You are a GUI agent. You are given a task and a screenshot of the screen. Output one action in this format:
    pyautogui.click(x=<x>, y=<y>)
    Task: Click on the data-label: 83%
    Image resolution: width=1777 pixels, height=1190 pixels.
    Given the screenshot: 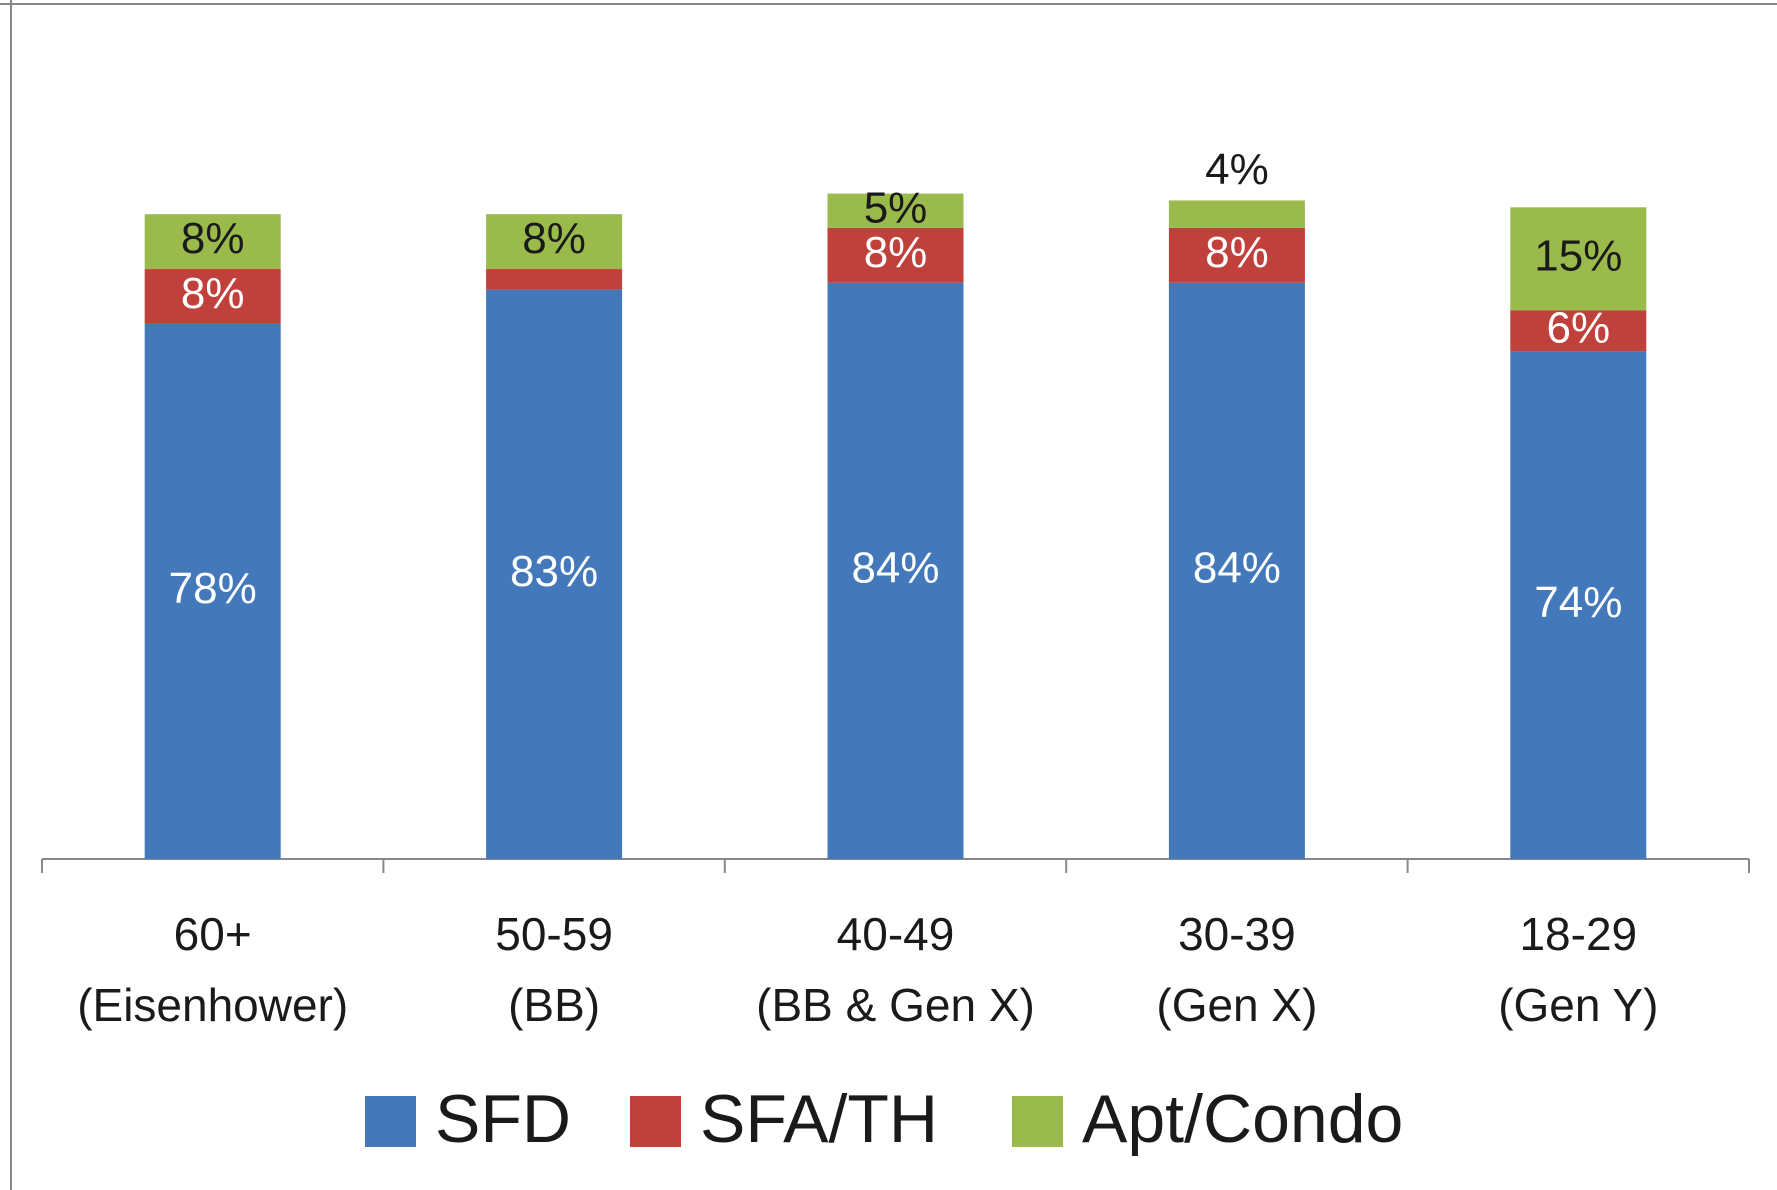 What is the action you would take?
    pyautogui.click(x=554, y=571)
    